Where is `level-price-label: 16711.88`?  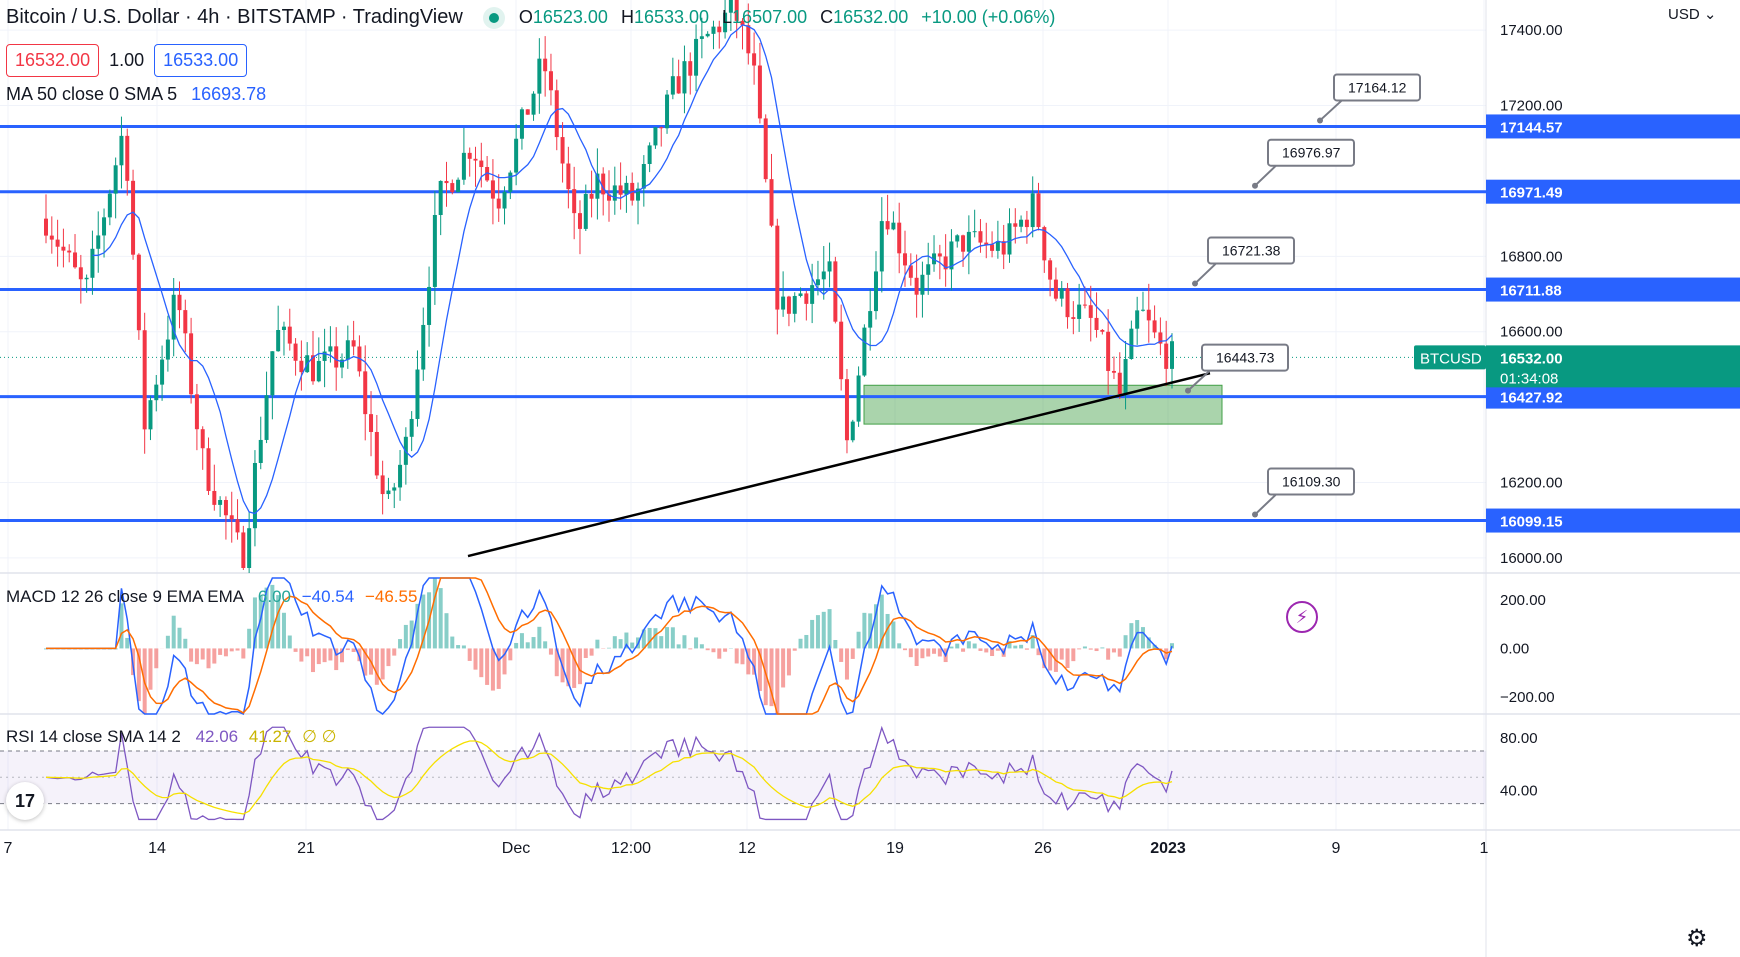
level-price-label: 16711.88 is located at coordinates (1531, 291).